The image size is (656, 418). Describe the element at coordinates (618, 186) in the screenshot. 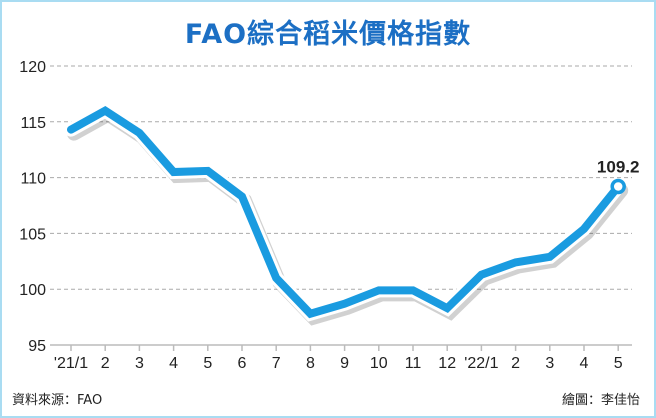

I see `last-point-marker` at that location.